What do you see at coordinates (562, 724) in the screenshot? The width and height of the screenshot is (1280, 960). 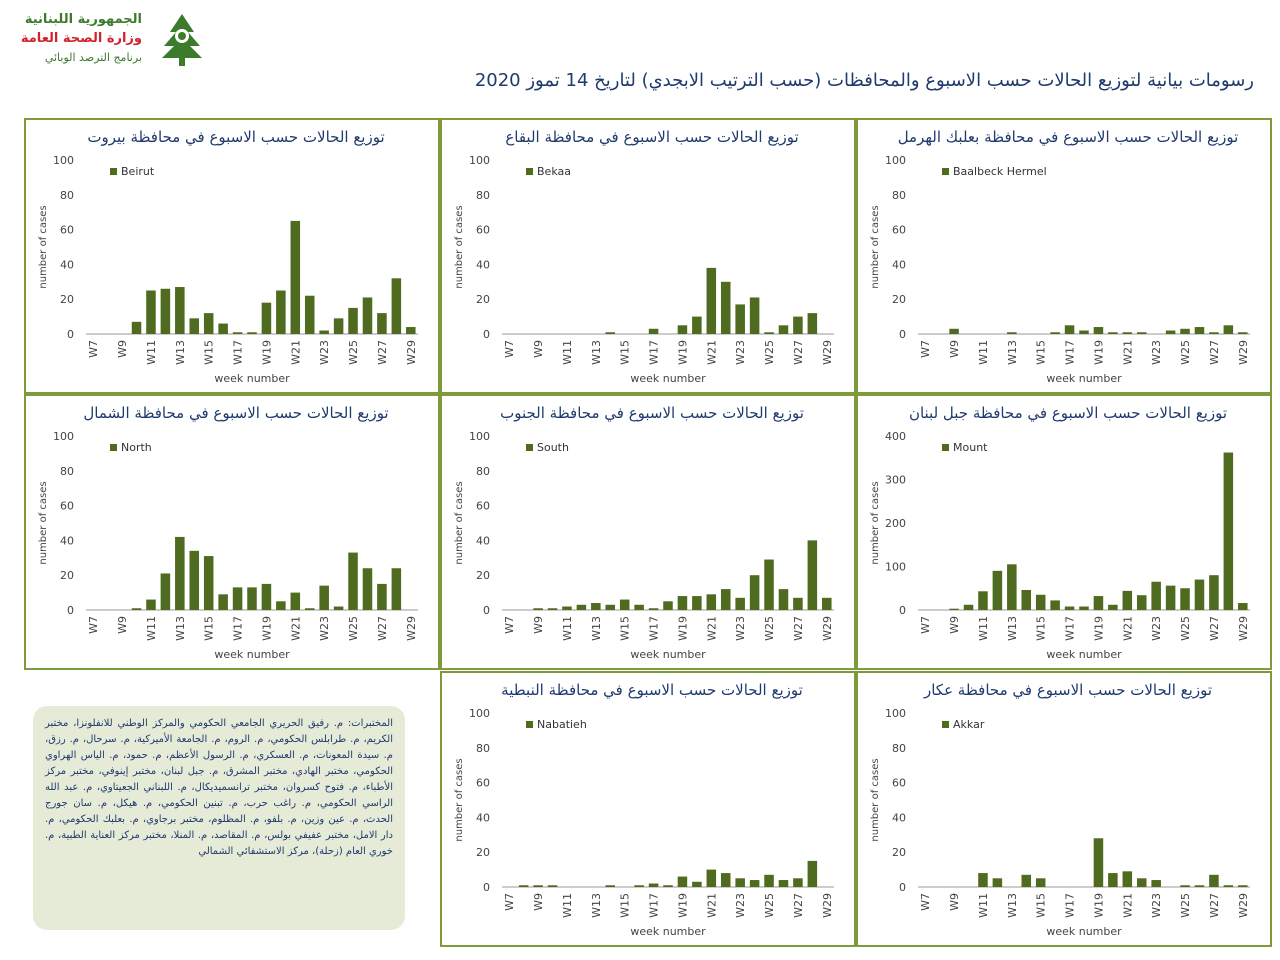 I see `legend-label: Nabatieh` at bounding box center [562, 724].